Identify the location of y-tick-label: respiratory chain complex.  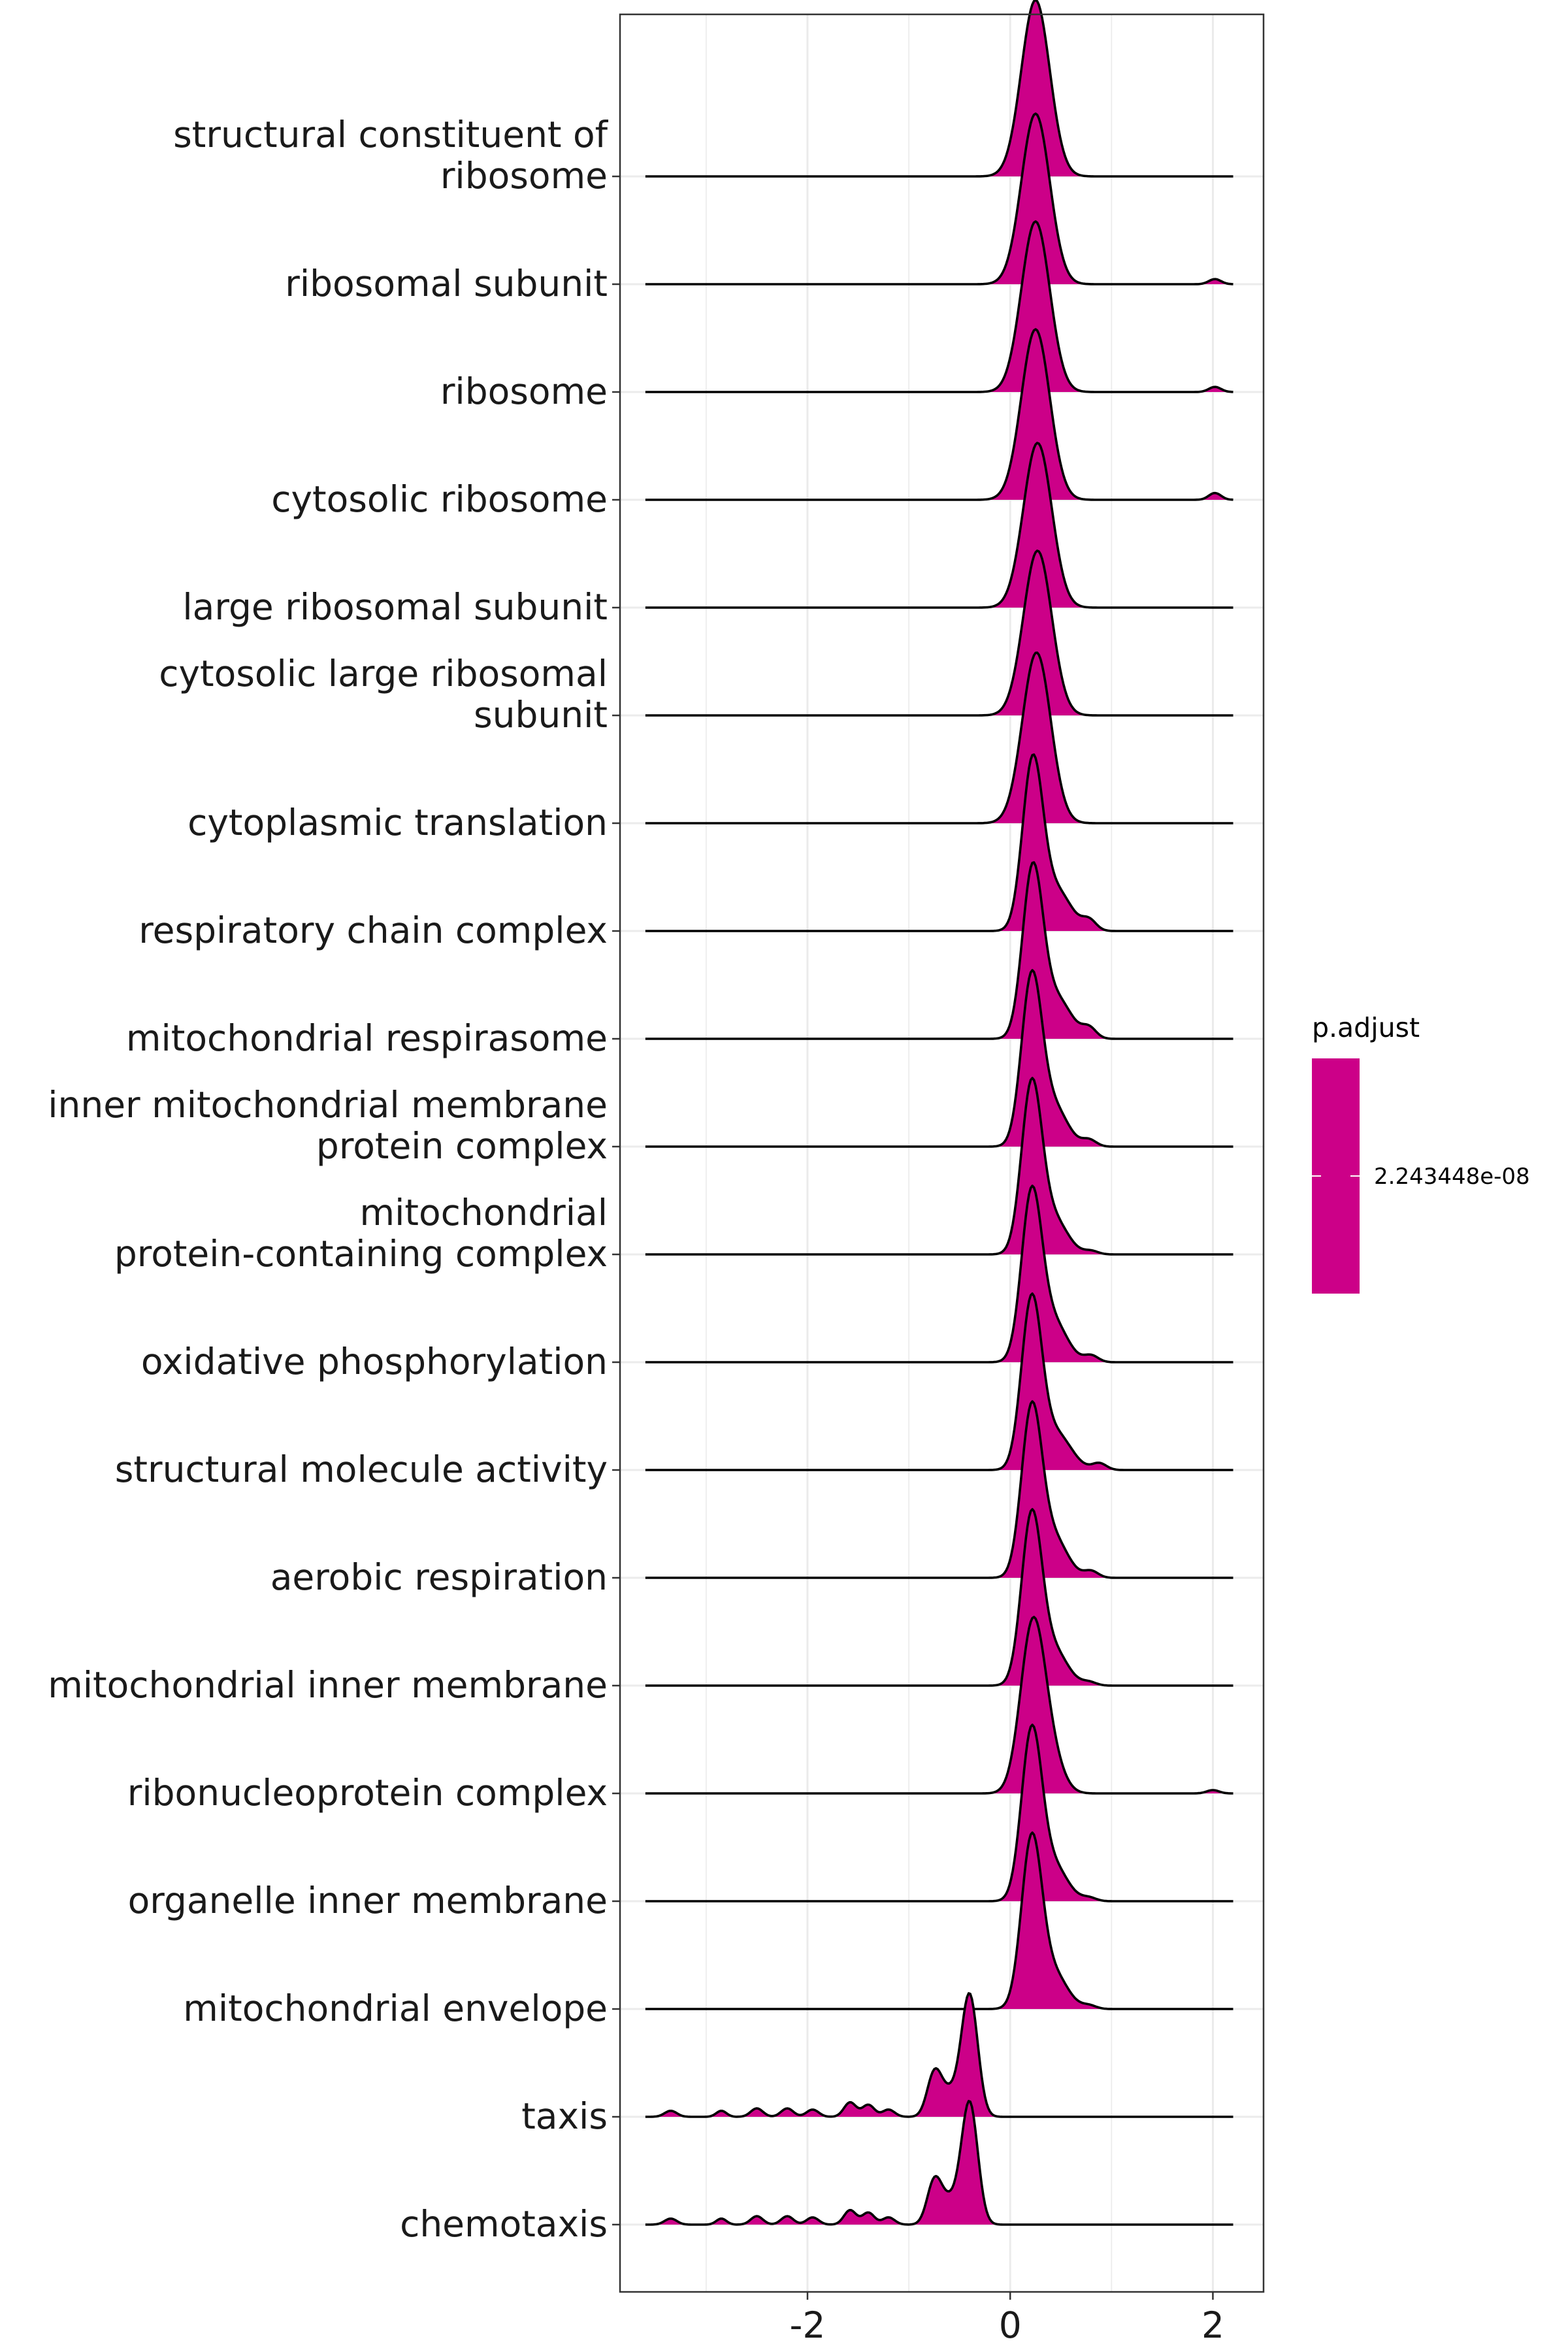
(373, 930).